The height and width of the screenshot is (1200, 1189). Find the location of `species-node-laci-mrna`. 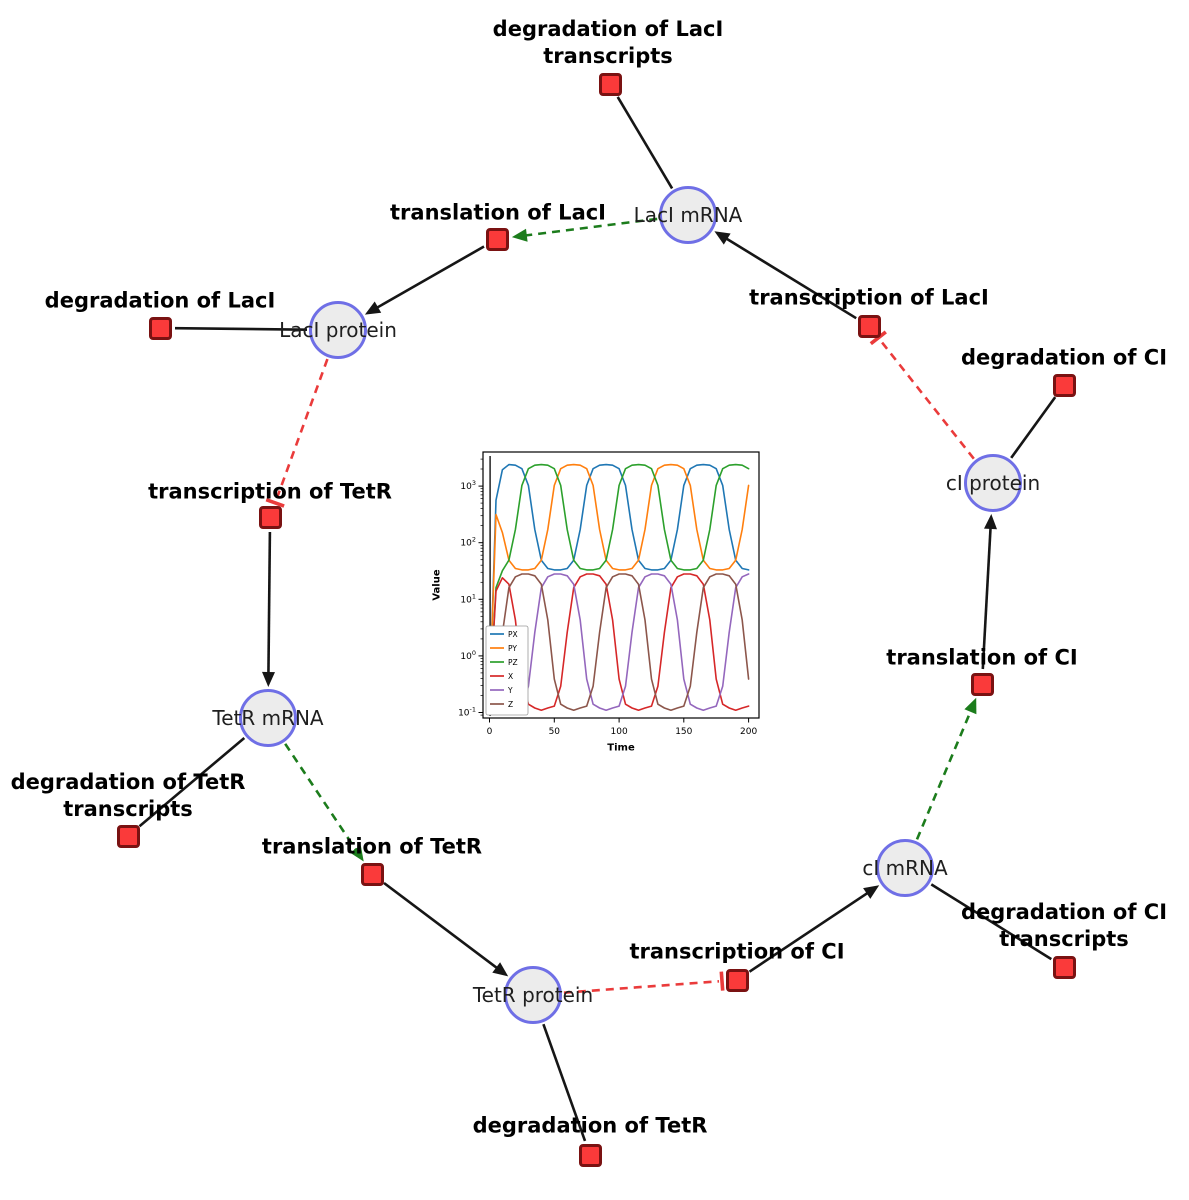

species-node-laci-mrna is located at coordinates (688, 215).